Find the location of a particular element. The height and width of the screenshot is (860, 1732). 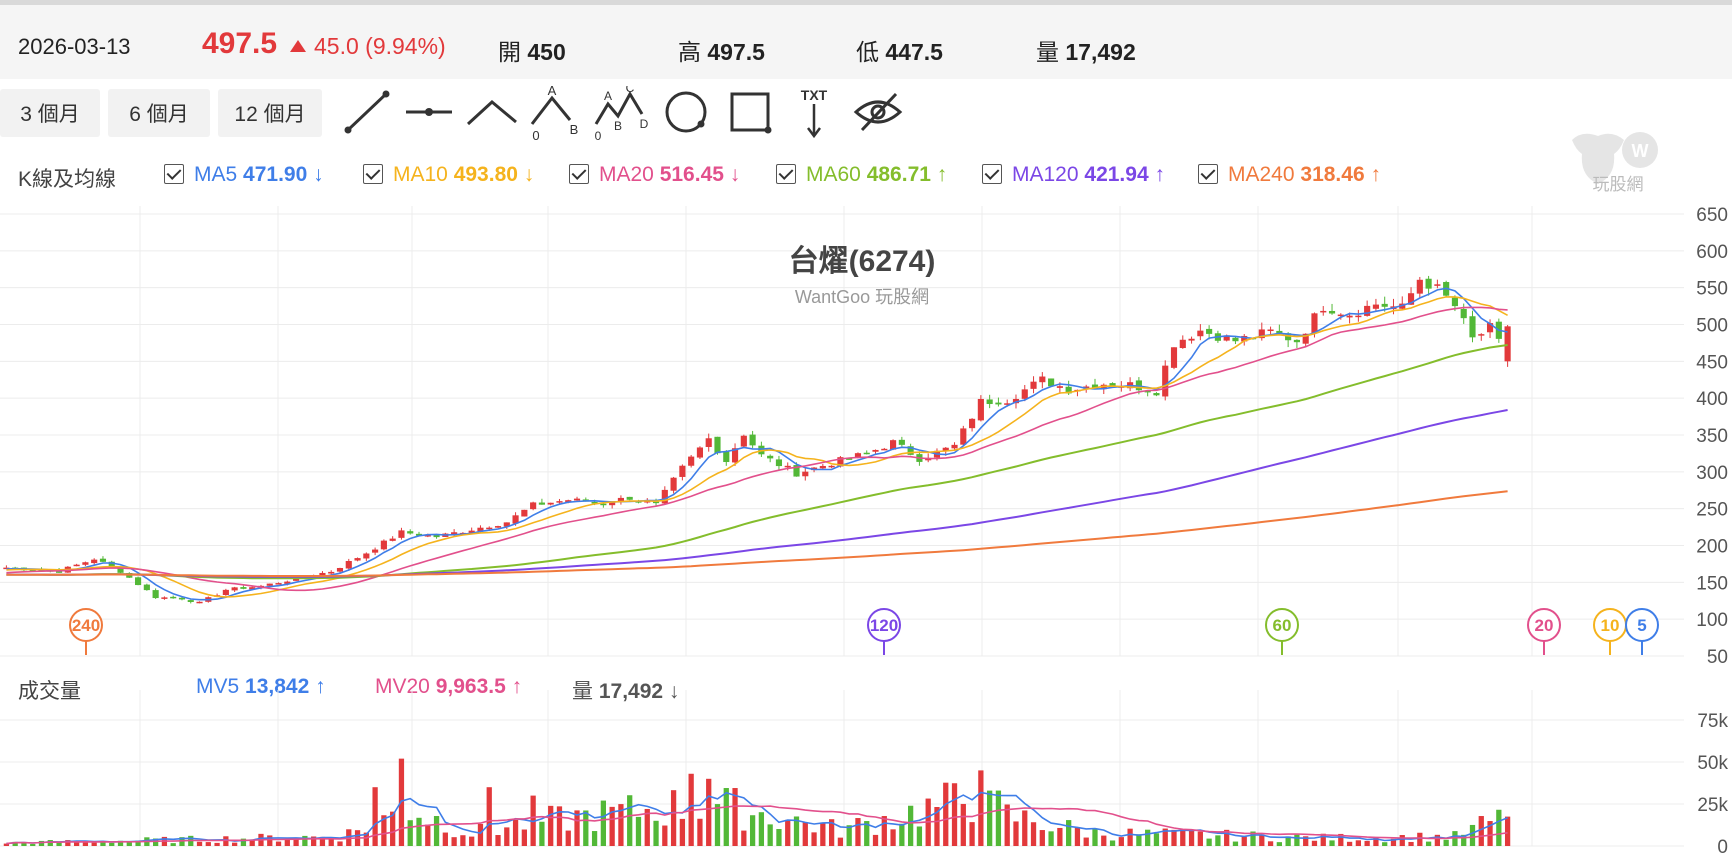

ma120-toggle: MA120 421.94 ↑ is located at coordinates (1073, 175).